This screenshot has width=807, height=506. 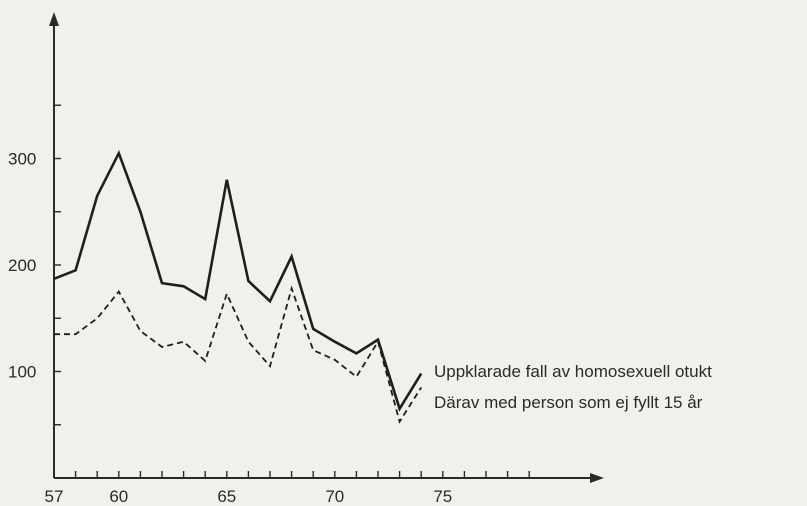 I want to click on x-tick-label: 70, so click(x=334, y=496).